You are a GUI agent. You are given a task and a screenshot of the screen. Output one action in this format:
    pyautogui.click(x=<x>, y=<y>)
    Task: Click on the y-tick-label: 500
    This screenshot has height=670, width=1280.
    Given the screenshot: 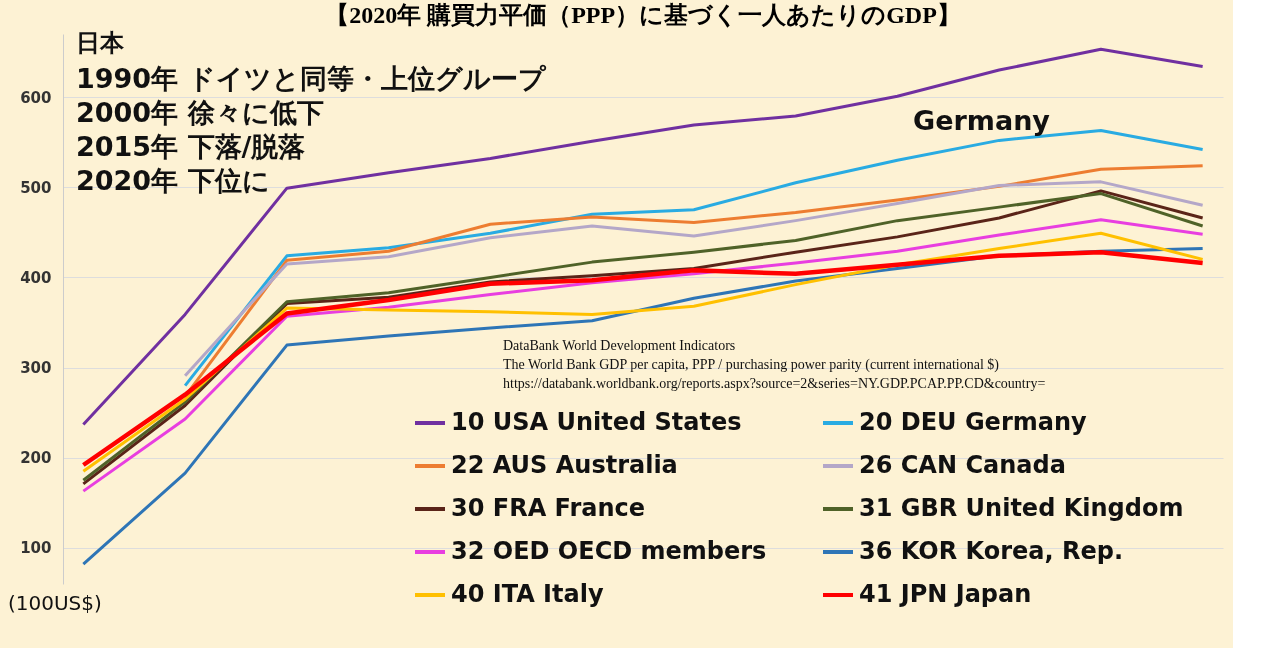 What is the action you would take?
    pyautogui.click(x=36, y=187)
    